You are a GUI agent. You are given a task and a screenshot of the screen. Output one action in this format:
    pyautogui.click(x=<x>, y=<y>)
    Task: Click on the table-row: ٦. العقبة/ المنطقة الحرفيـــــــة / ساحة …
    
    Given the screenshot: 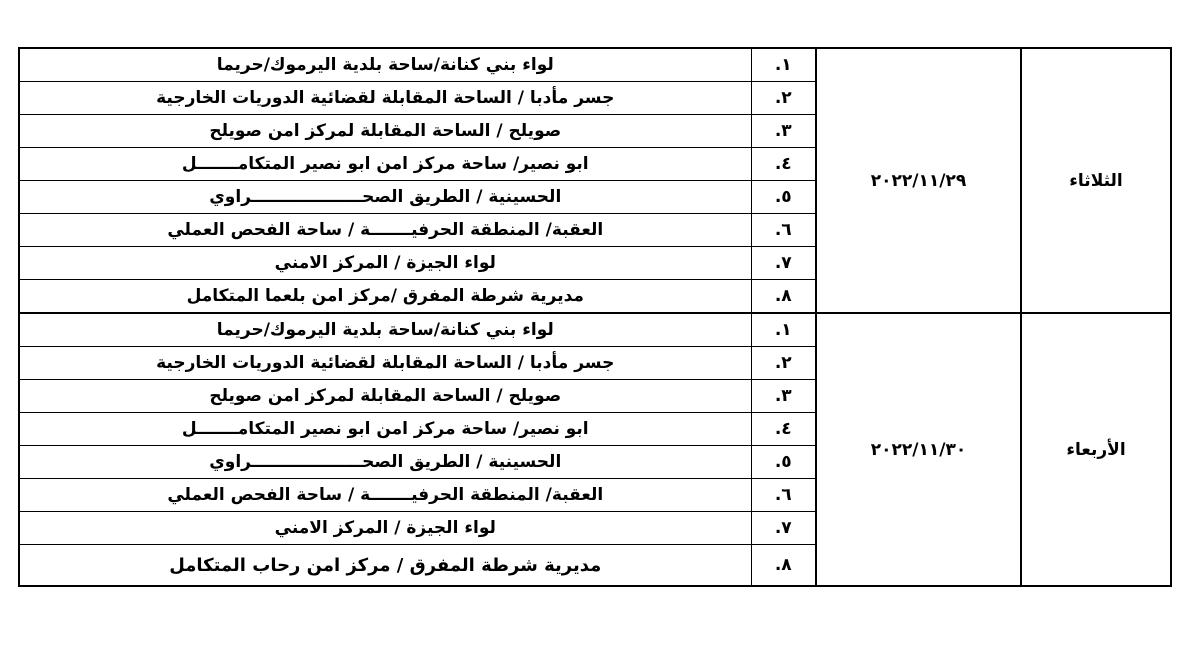 What is the action you would take?
    pyautogui.click(x=594, y=230)
    